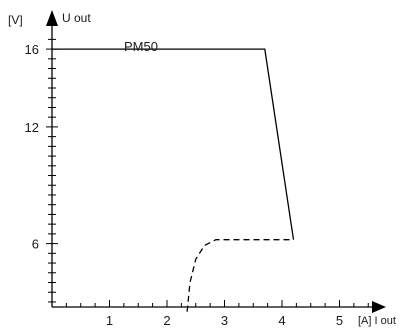 This screenshot has height=329, width=408. Describe the element at coordinates (76, 18) in the screenshot. I see `y-axis-label: U out` at that location.